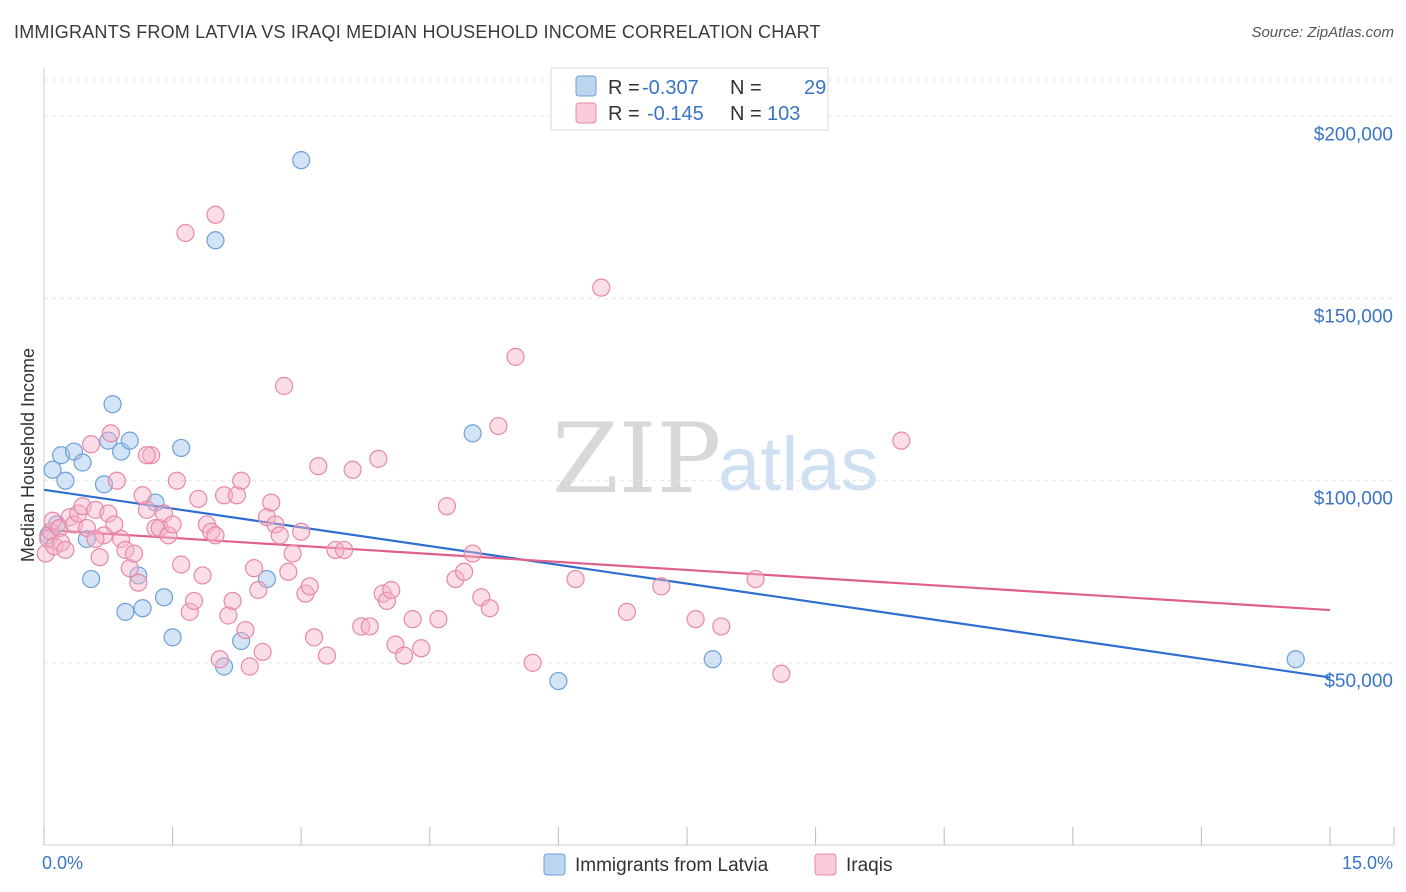  I want to click on bottom-legend: Immigrants from Latvia Iraqis, so click(717, 864).